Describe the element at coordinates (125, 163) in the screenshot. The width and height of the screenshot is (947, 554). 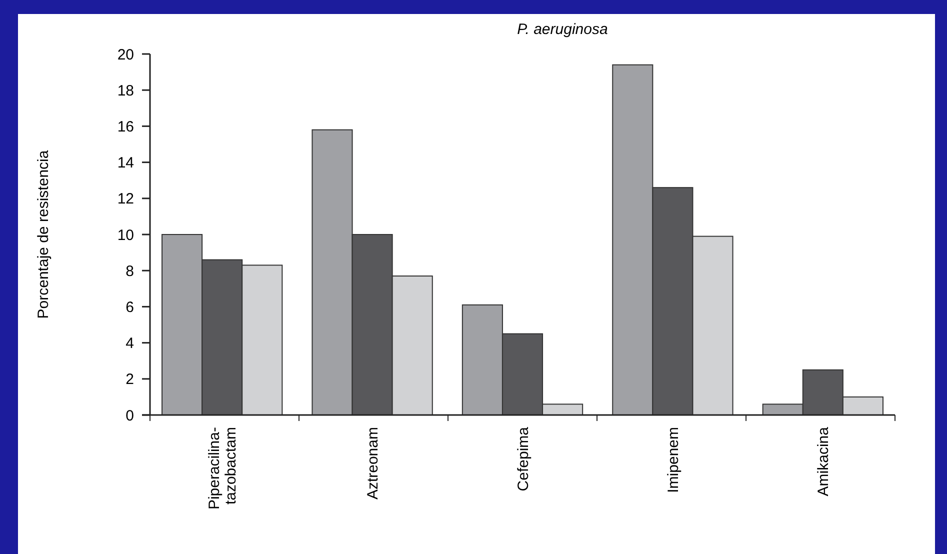
I see `y-tick-label: 14` at that location.